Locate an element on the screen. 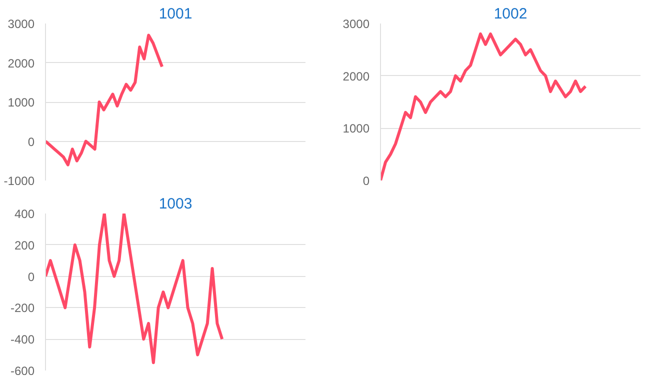 This screenshot has height=382, width=652. y-tick-label: 400 is located at coordinates (24, 214).